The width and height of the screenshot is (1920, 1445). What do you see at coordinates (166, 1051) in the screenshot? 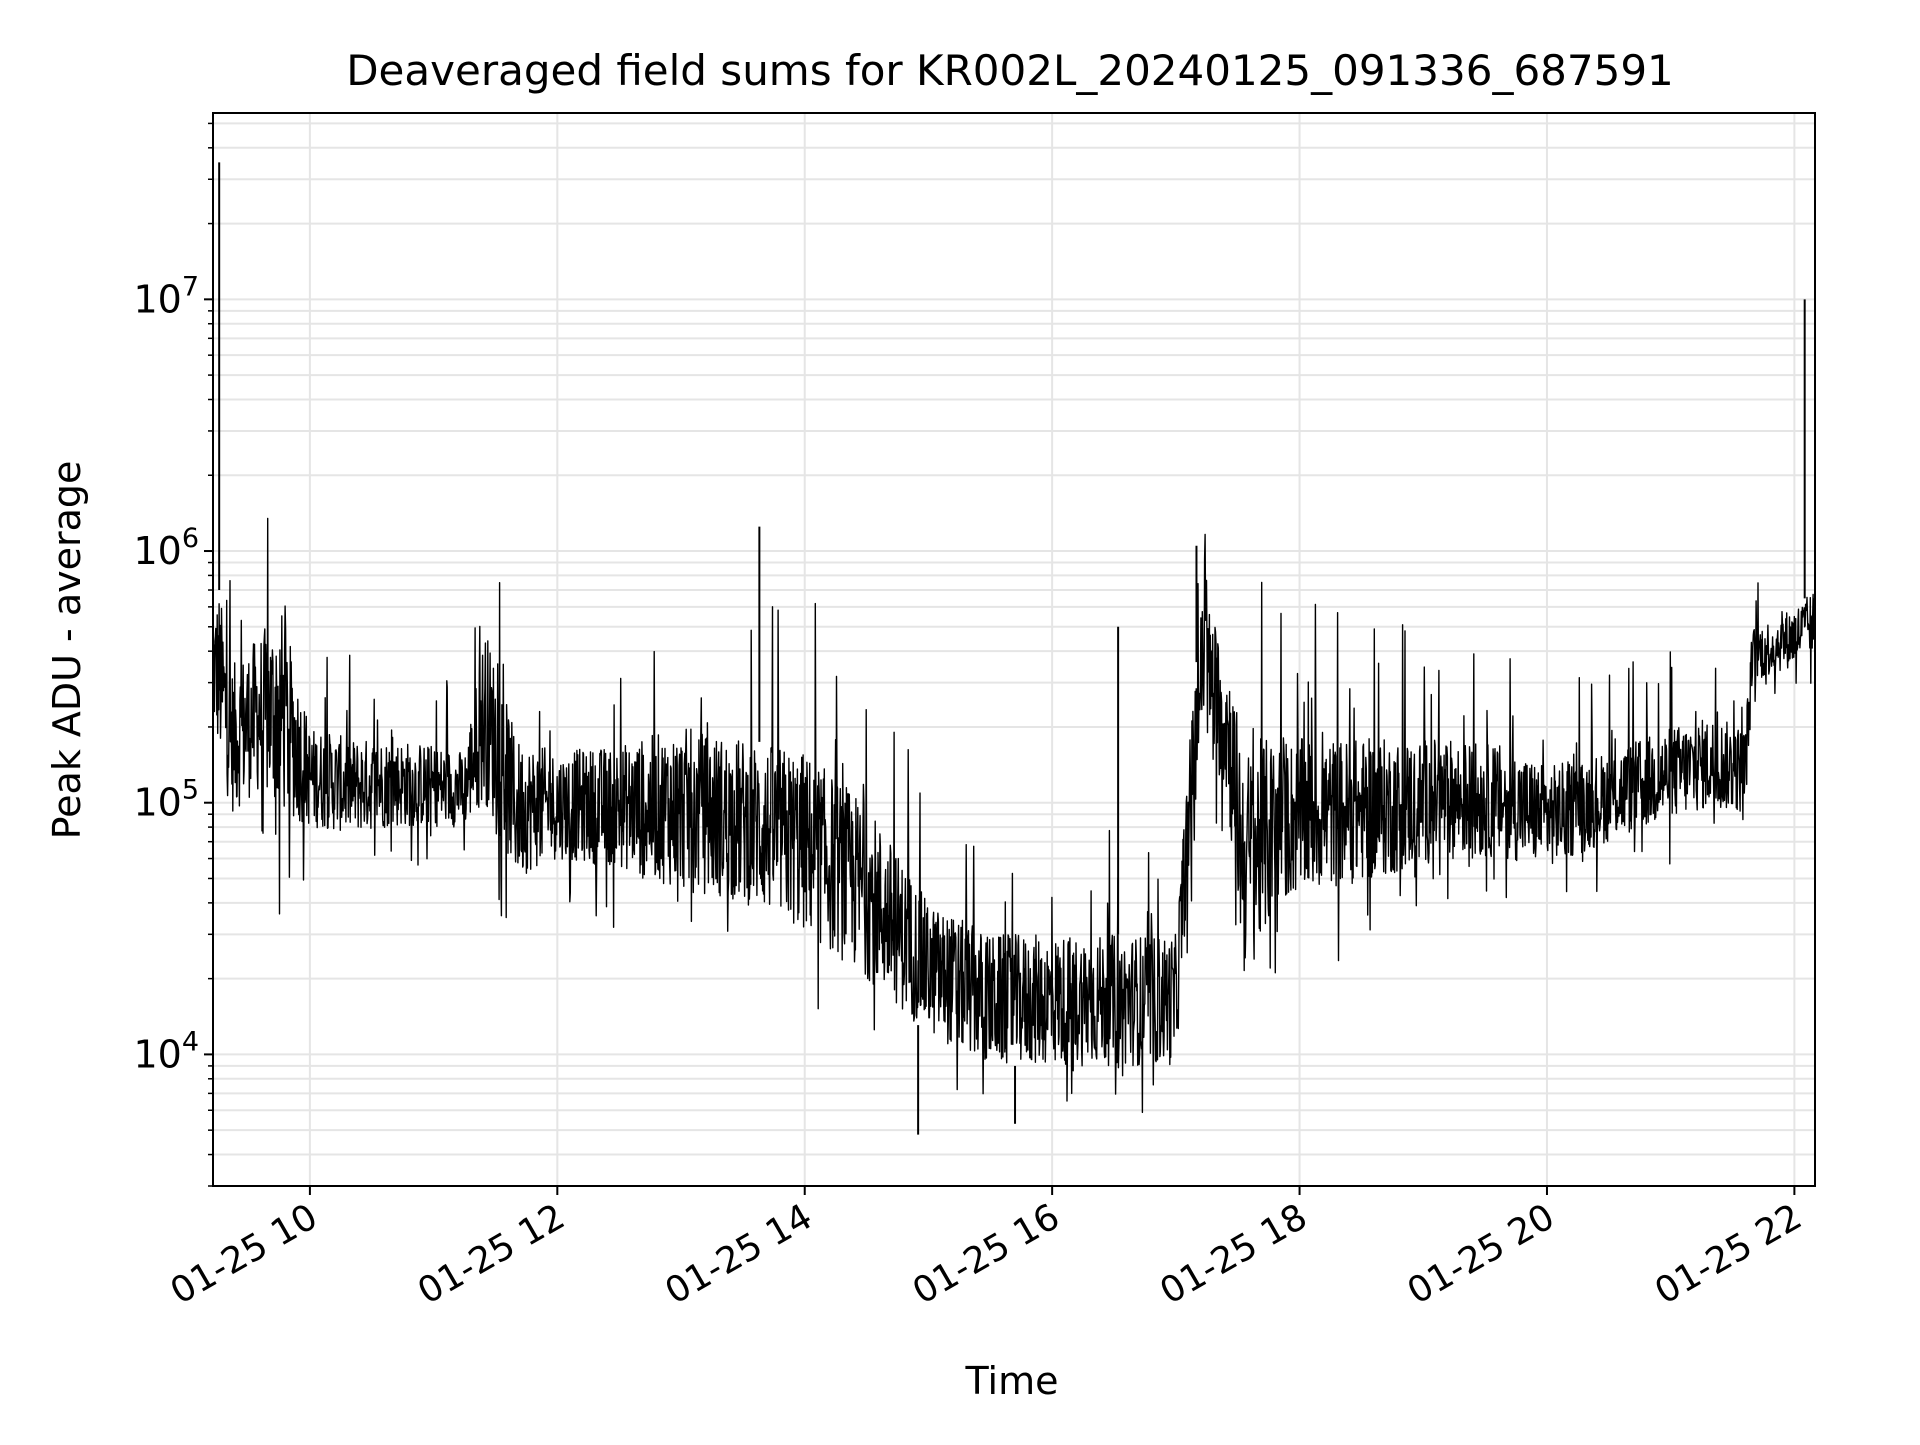
I see `y-tick-label: 104` at bounding box center [166, 1051].